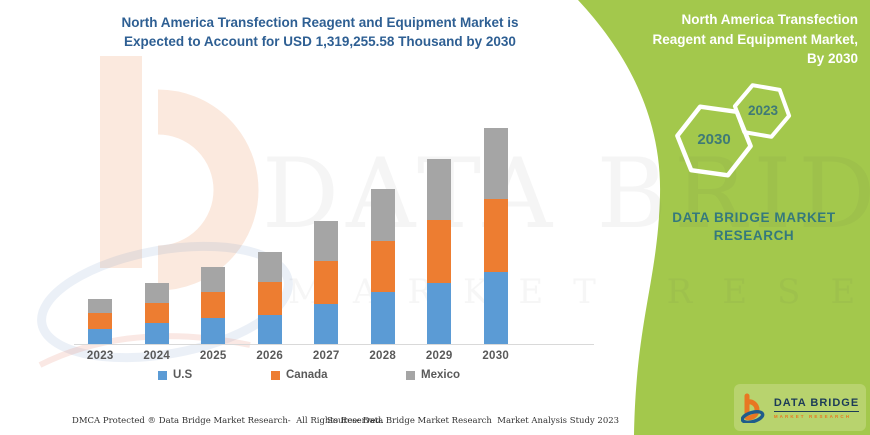 The width and height of the screenshot is (870, 435). I want to click on bar-segment-mexico-2026, so click(269, 267).